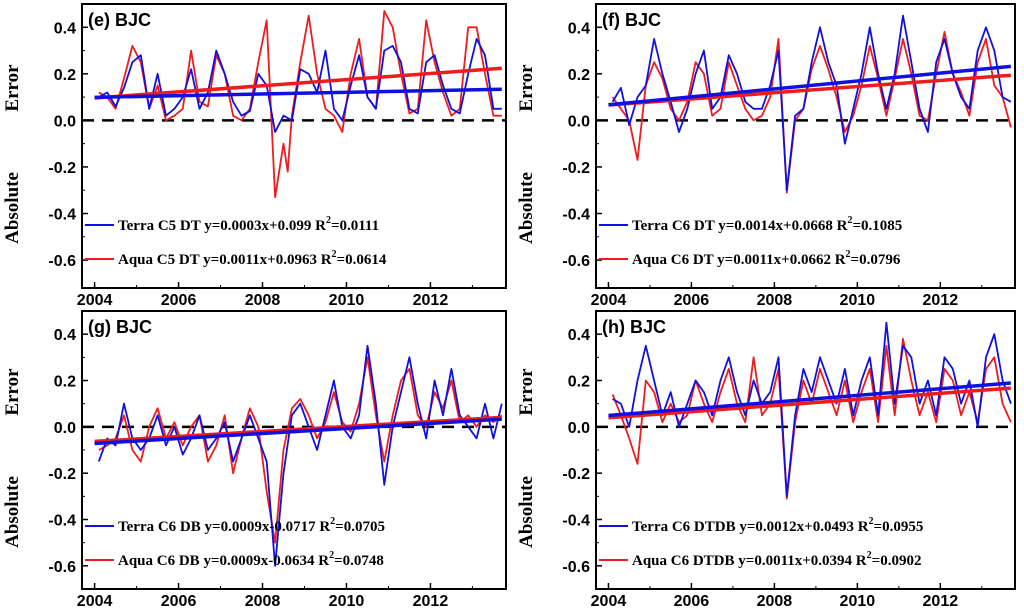 Image resolution: width=1024 pixels, height=609 pixels. Describe the element at coordinates (268, 527) in the screenshot. I see `legend-equation: y=0.0009x-0.0717 R` at that location.